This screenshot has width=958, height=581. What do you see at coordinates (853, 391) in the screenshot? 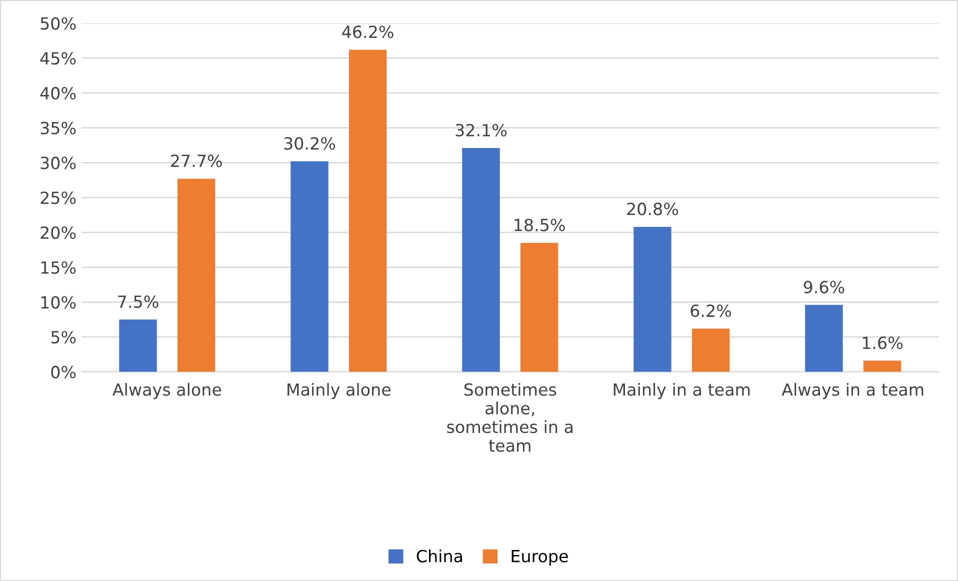
I see `x-tick-label: Always in a team` at bounding box center [853, 391].